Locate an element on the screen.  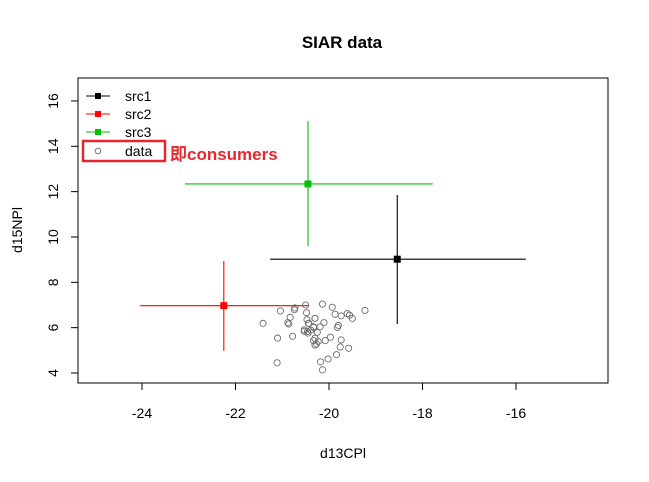
x-tick-label: -20 is located at coordinates (329, 413).